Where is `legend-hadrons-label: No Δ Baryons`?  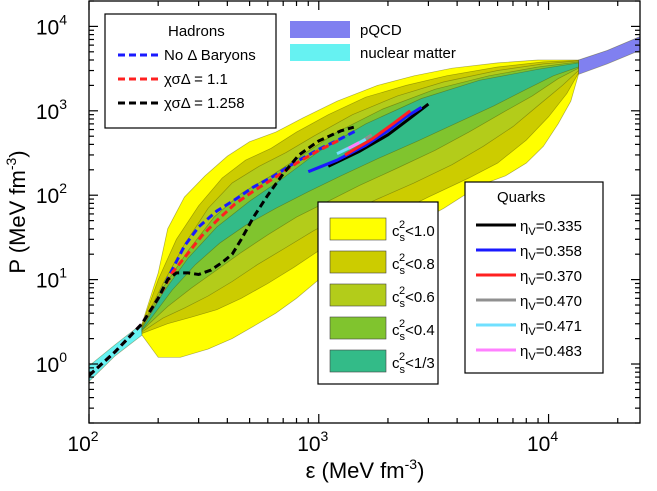 legend-hadrons-label: No Δ Baryons is located at coordinates (210, 55).